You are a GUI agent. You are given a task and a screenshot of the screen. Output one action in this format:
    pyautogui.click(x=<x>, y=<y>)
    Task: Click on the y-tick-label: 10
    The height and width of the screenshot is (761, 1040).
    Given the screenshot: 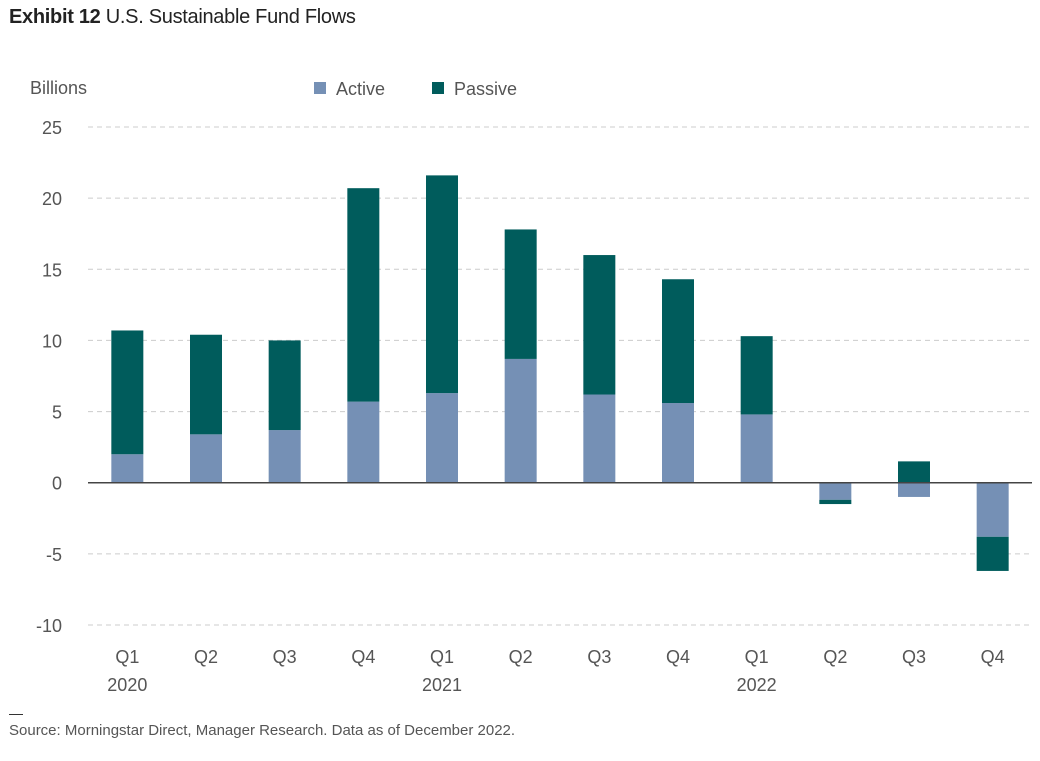 What is the action you would take?
    pyautogui.click(x=52, y=341)
    